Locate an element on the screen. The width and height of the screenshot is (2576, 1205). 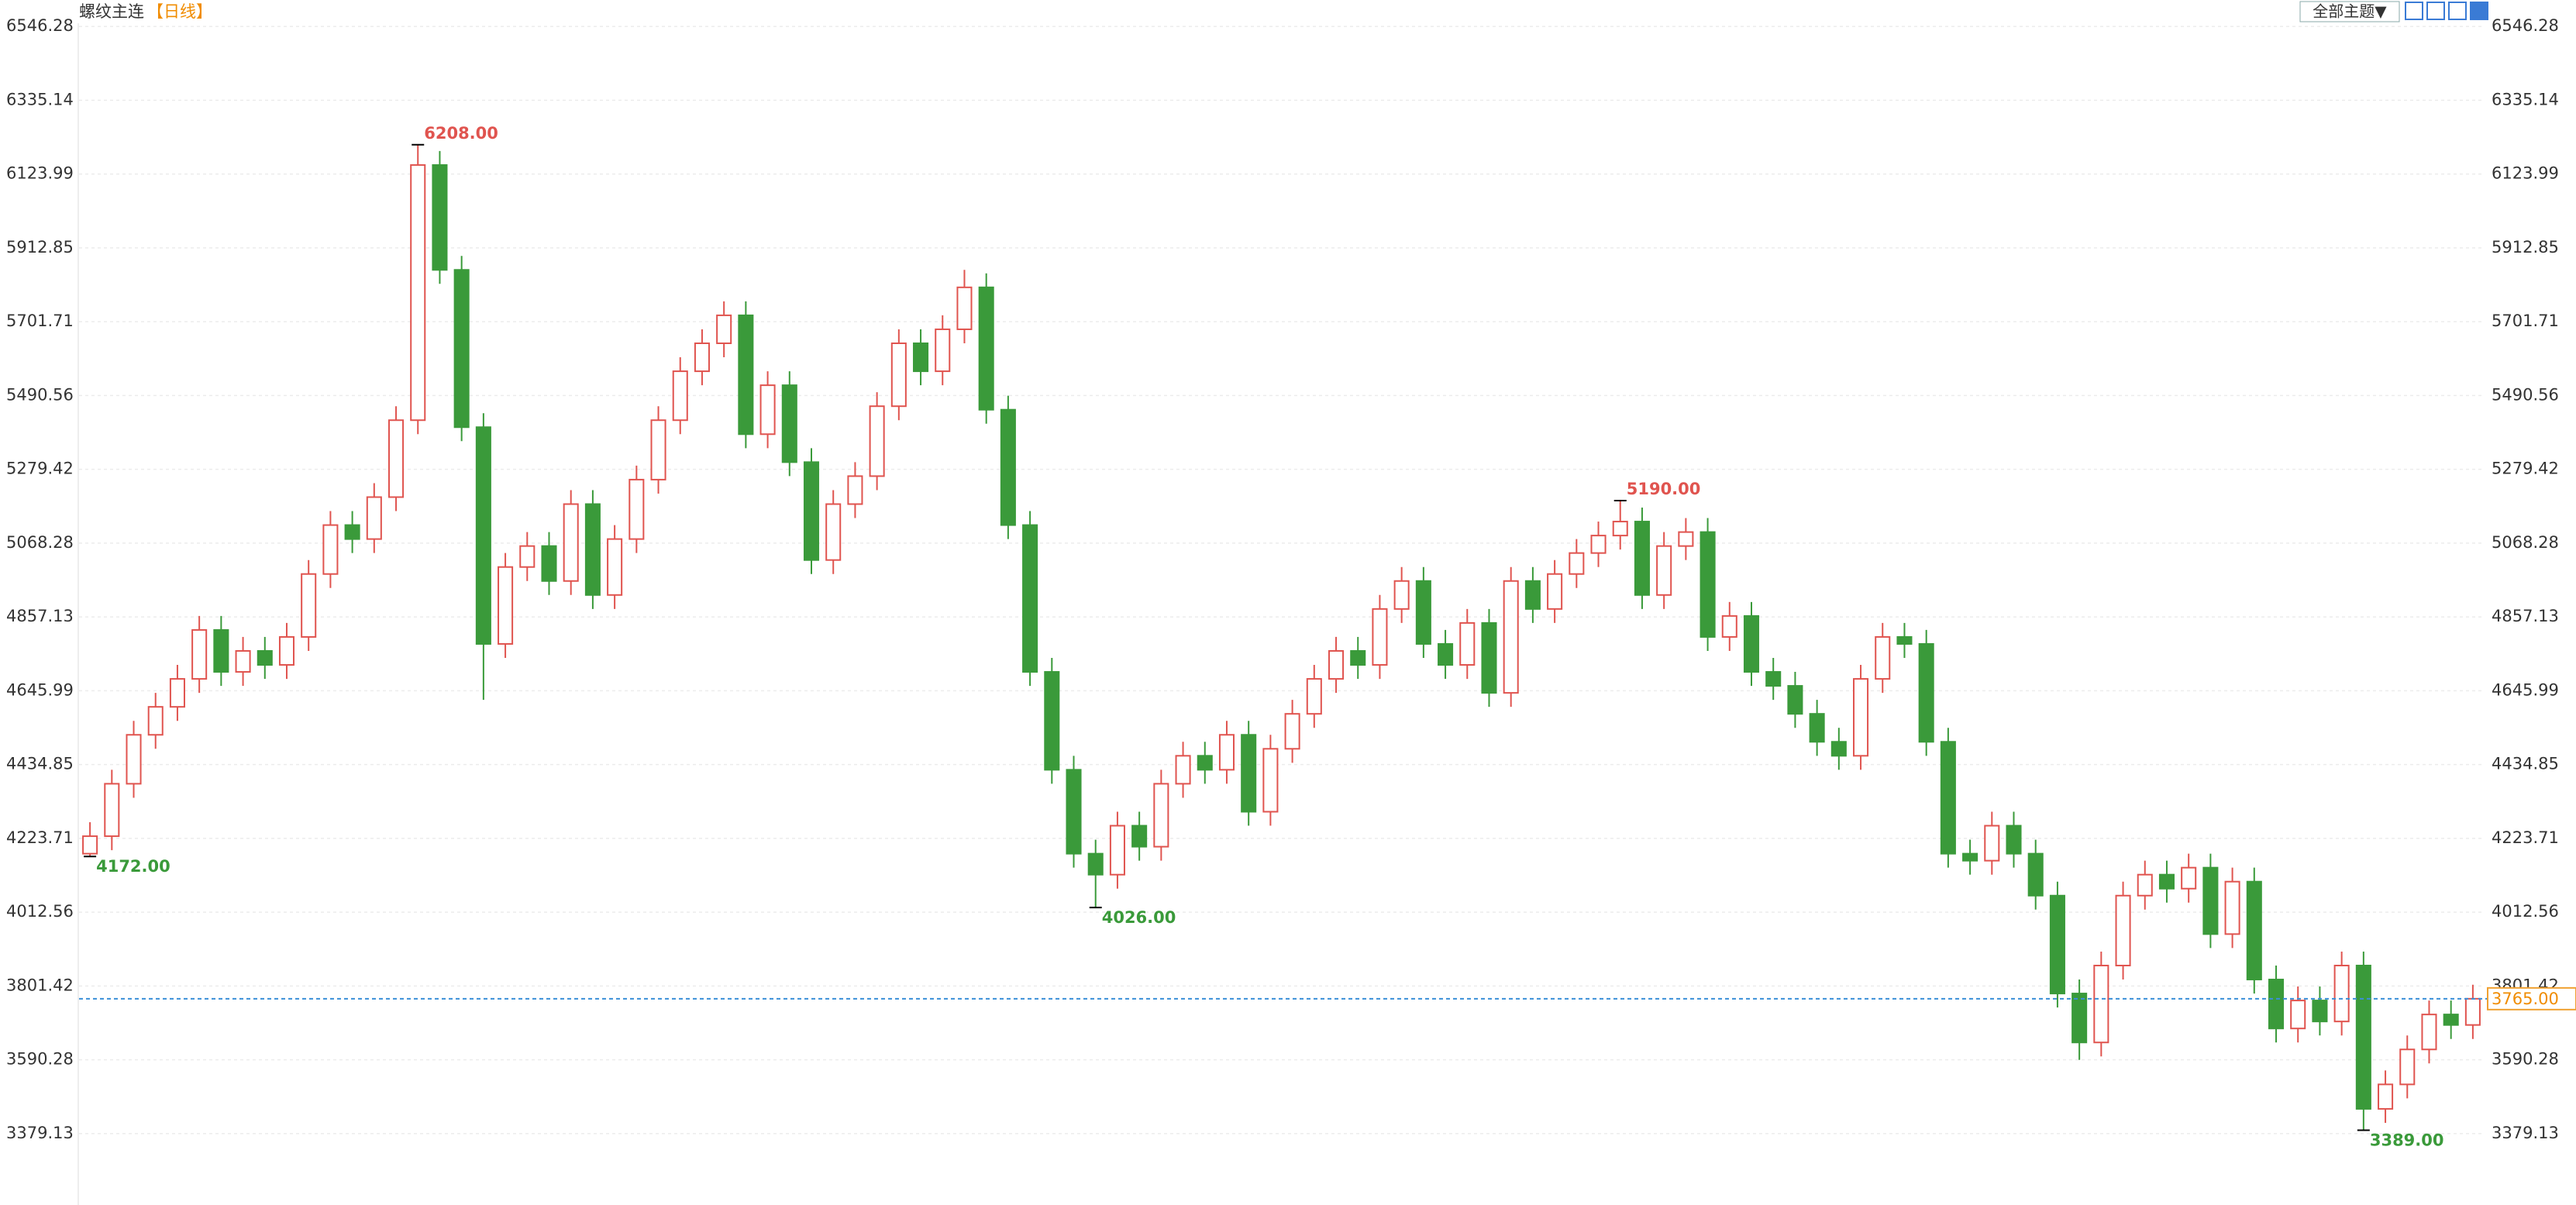
period-label: 【日线】 is located at coordinates (179, 11).